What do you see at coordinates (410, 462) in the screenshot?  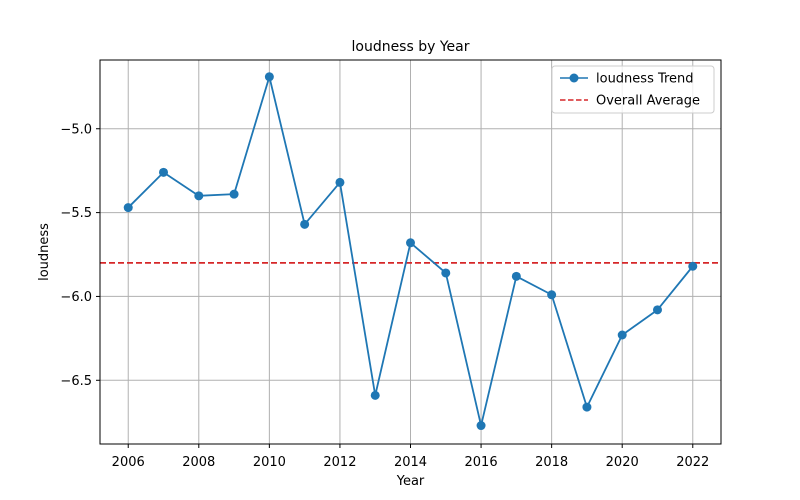 I see `x-tick-label: 2014` at bounding box center [410, 462].